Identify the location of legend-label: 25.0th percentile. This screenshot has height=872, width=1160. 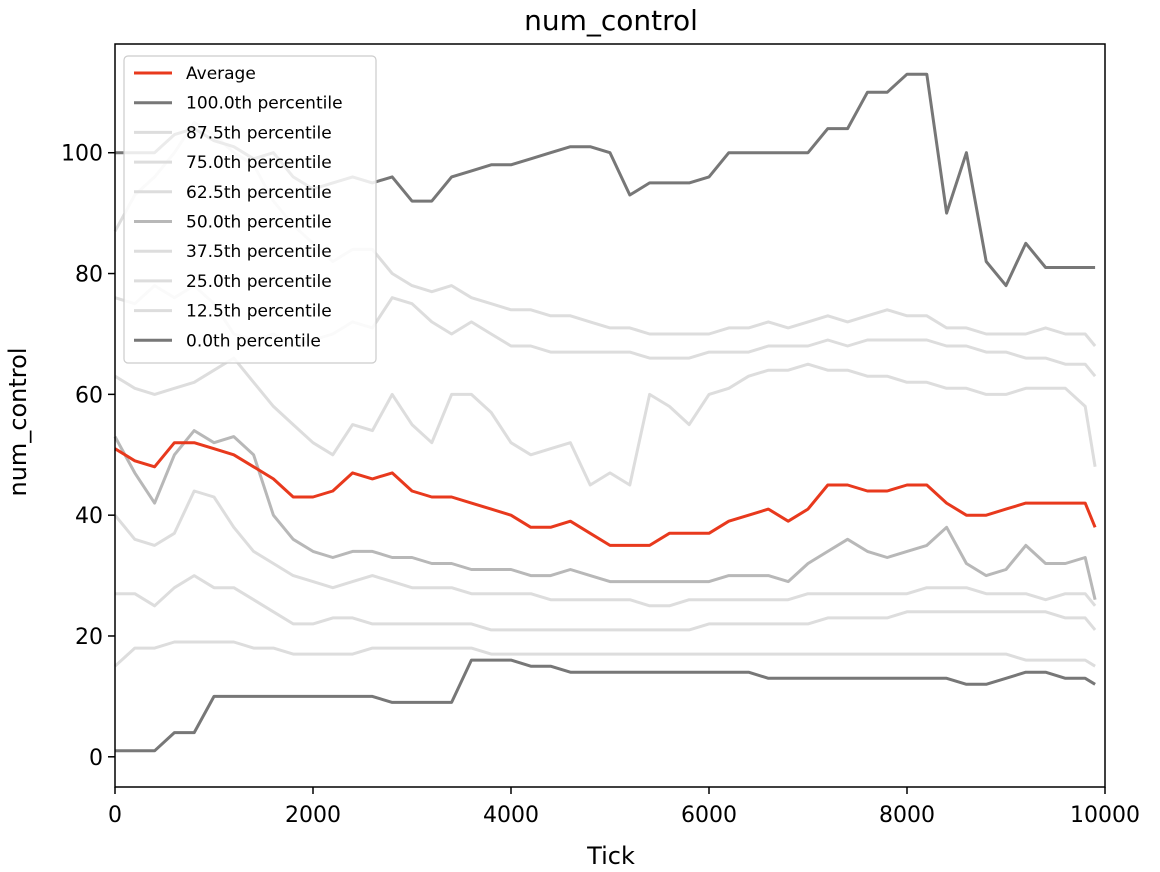
(259, 282).